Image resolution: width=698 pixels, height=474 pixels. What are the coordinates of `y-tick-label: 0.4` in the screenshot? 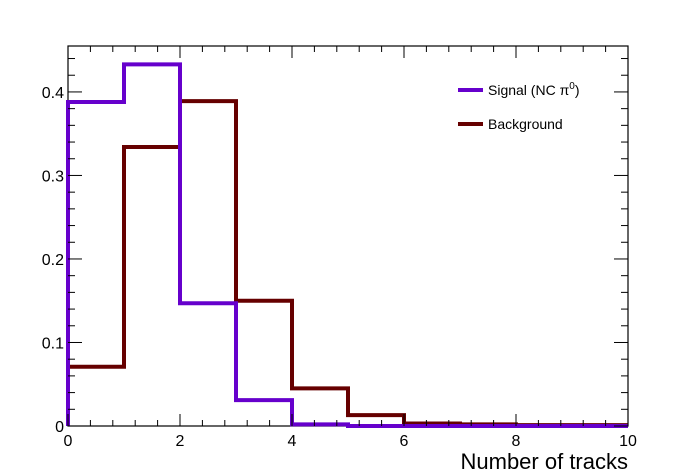 It's located at (53, 93).